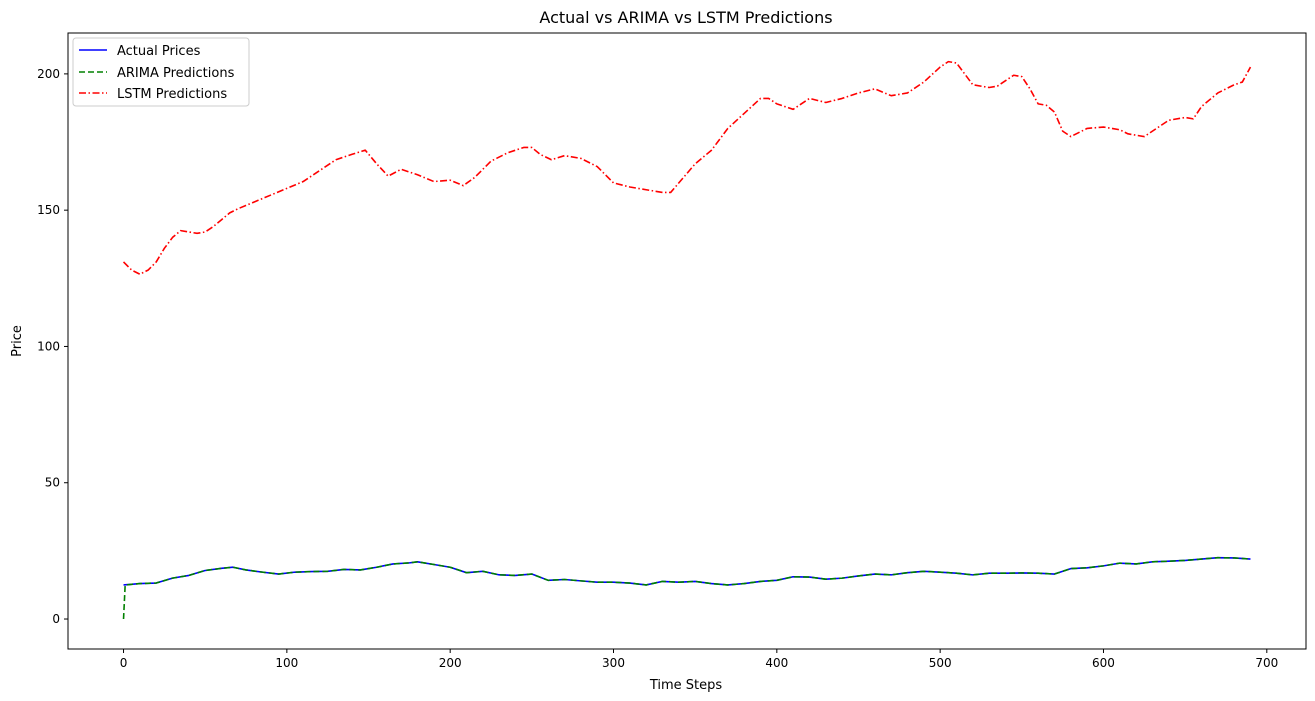  I want to click on x-tick-label: 500, so click(940, 663).